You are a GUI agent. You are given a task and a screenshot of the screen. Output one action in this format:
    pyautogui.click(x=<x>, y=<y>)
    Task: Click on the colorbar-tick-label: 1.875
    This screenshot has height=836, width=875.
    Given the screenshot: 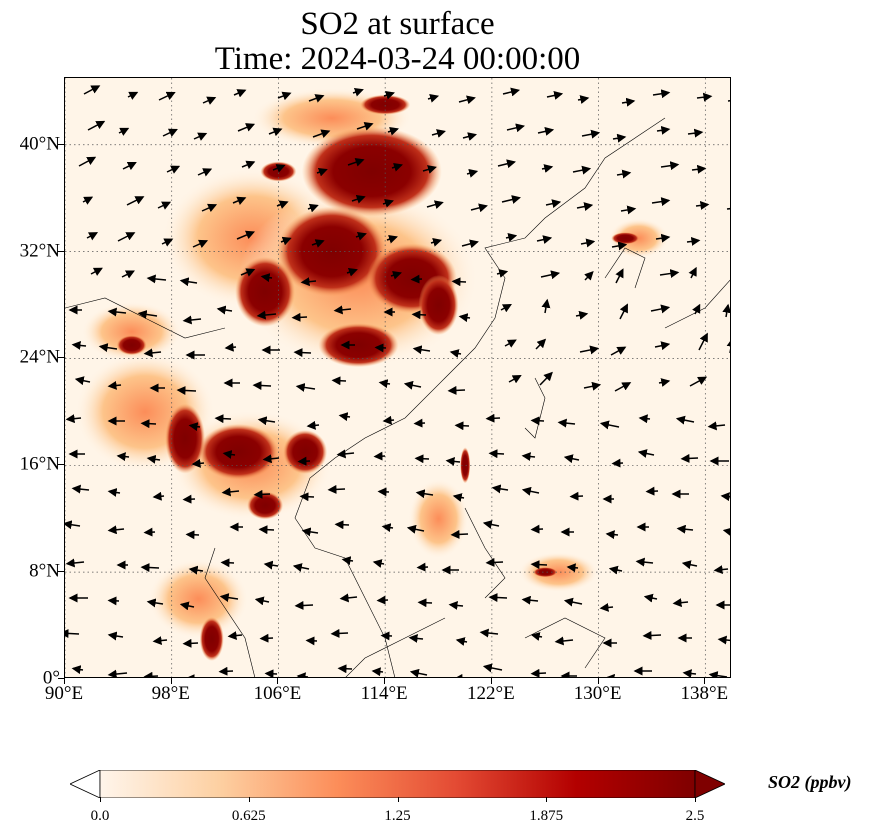 What is the action you would take?
    pyautogui.click(x=546, y=816)
    